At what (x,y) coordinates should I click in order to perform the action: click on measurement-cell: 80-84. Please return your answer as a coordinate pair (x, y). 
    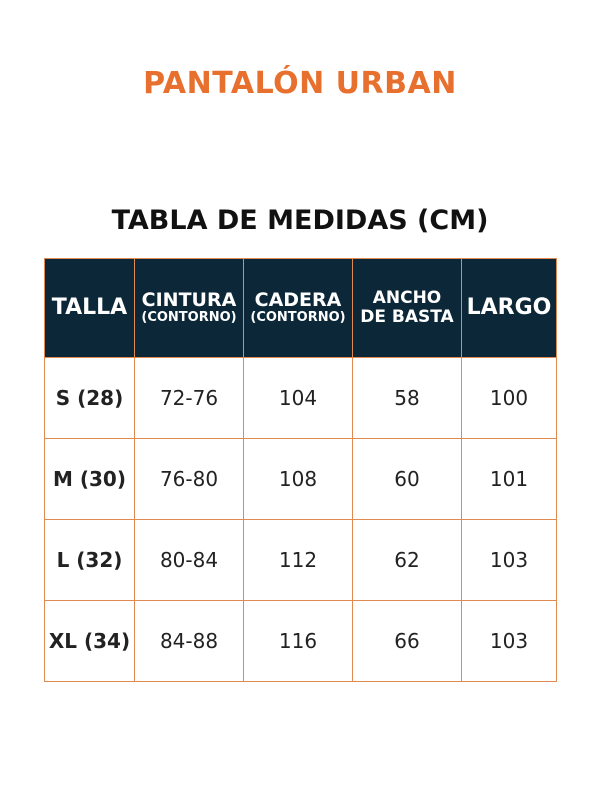
    Looking at the image, I should click on (189, 560).